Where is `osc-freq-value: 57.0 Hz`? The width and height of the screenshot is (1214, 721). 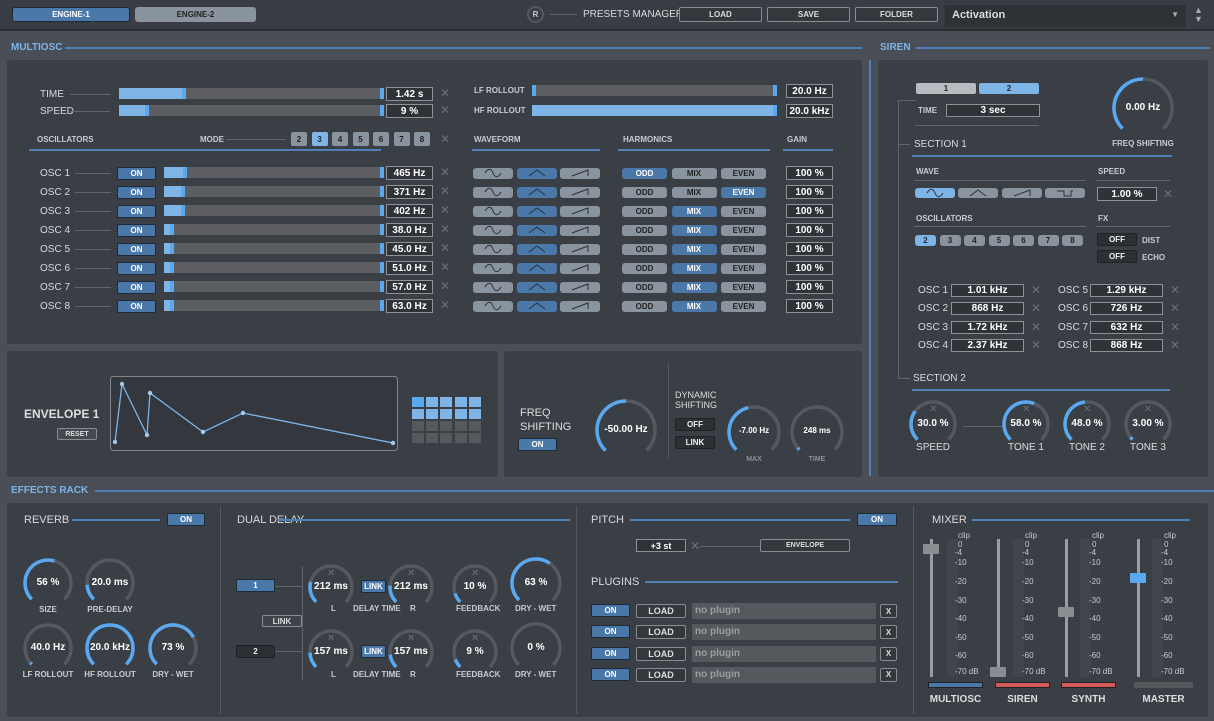 osc-freq-value: 57.0 Hz is located at coordinates (409, 287).